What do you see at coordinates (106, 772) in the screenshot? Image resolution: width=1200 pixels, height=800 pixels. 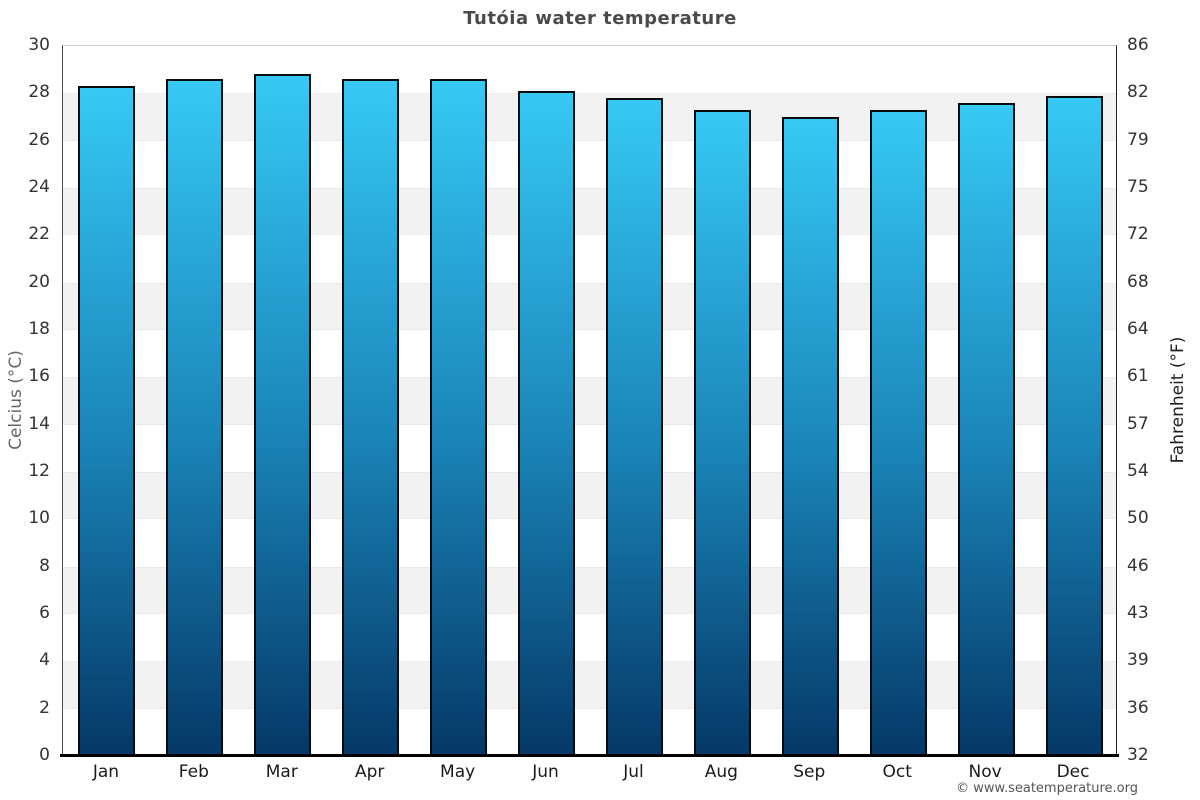 I see `month-tick-label: Jan` at bounding box center [106, 772].